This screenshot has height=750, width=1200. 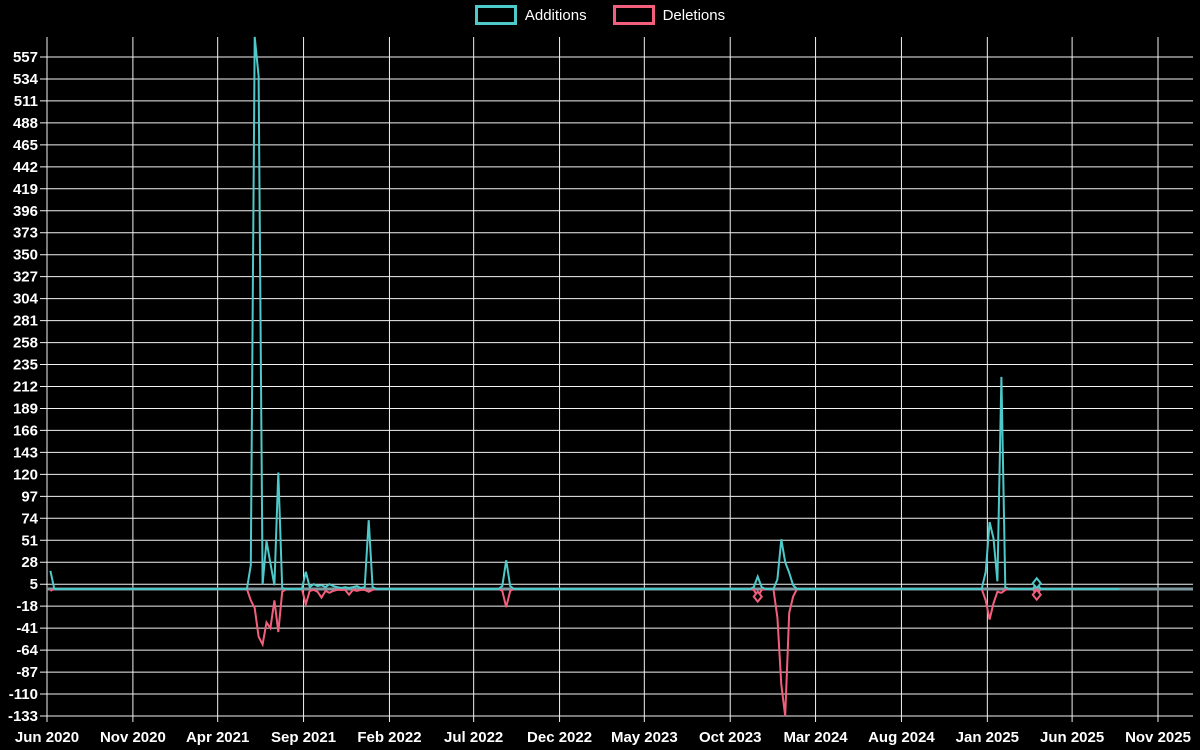 I want to click on y-tick-label: 28, so click(x=29, y=562).